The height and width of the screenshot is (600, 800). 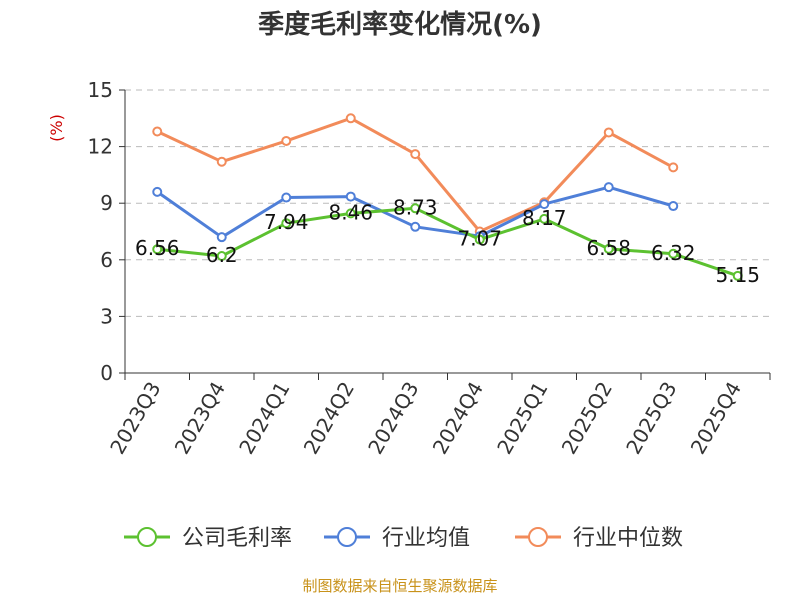 What do you see at coordinates (587, 418) in the screenshot?
I see `x-tick-label: 2025Q2` at bounding box center [587, 418].